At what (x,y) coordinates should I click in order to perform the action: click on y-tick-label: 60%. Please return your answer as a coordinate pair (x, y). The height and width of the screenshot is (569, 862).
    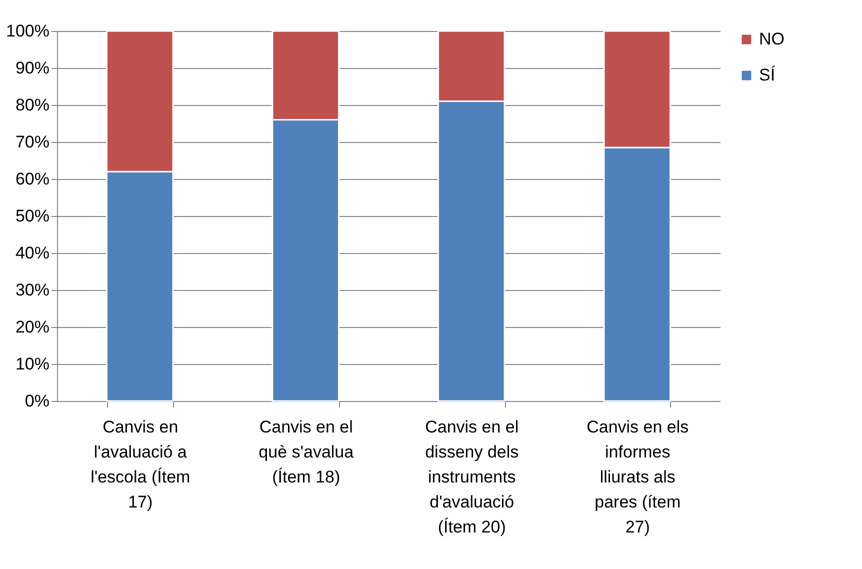
    Looking at the image, I should click on (32, 179).